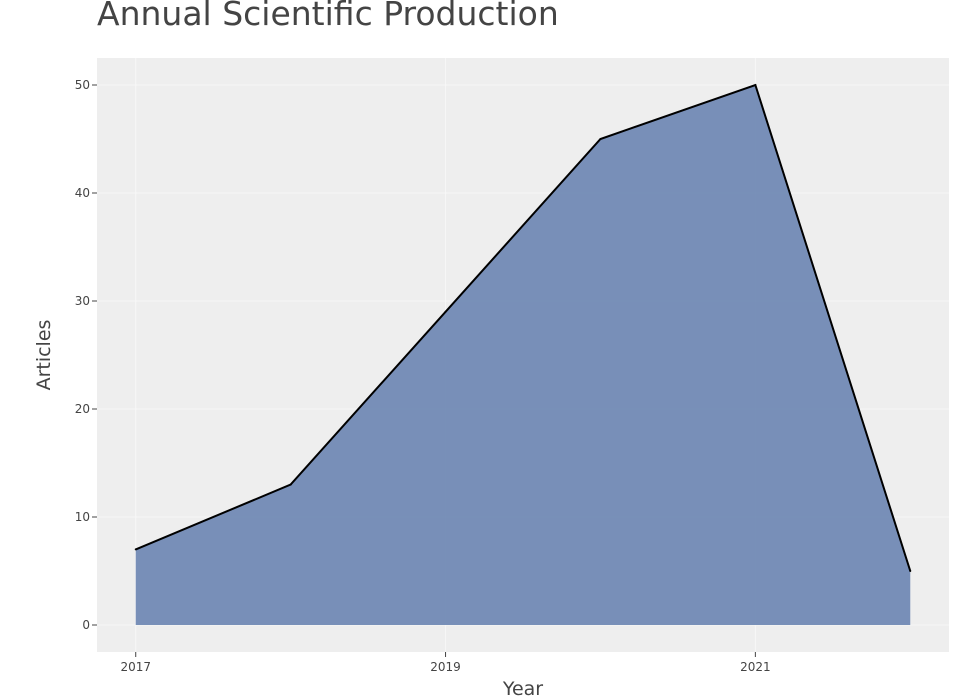  I want to click on x-tick-label: 2021, so click(755, 667).